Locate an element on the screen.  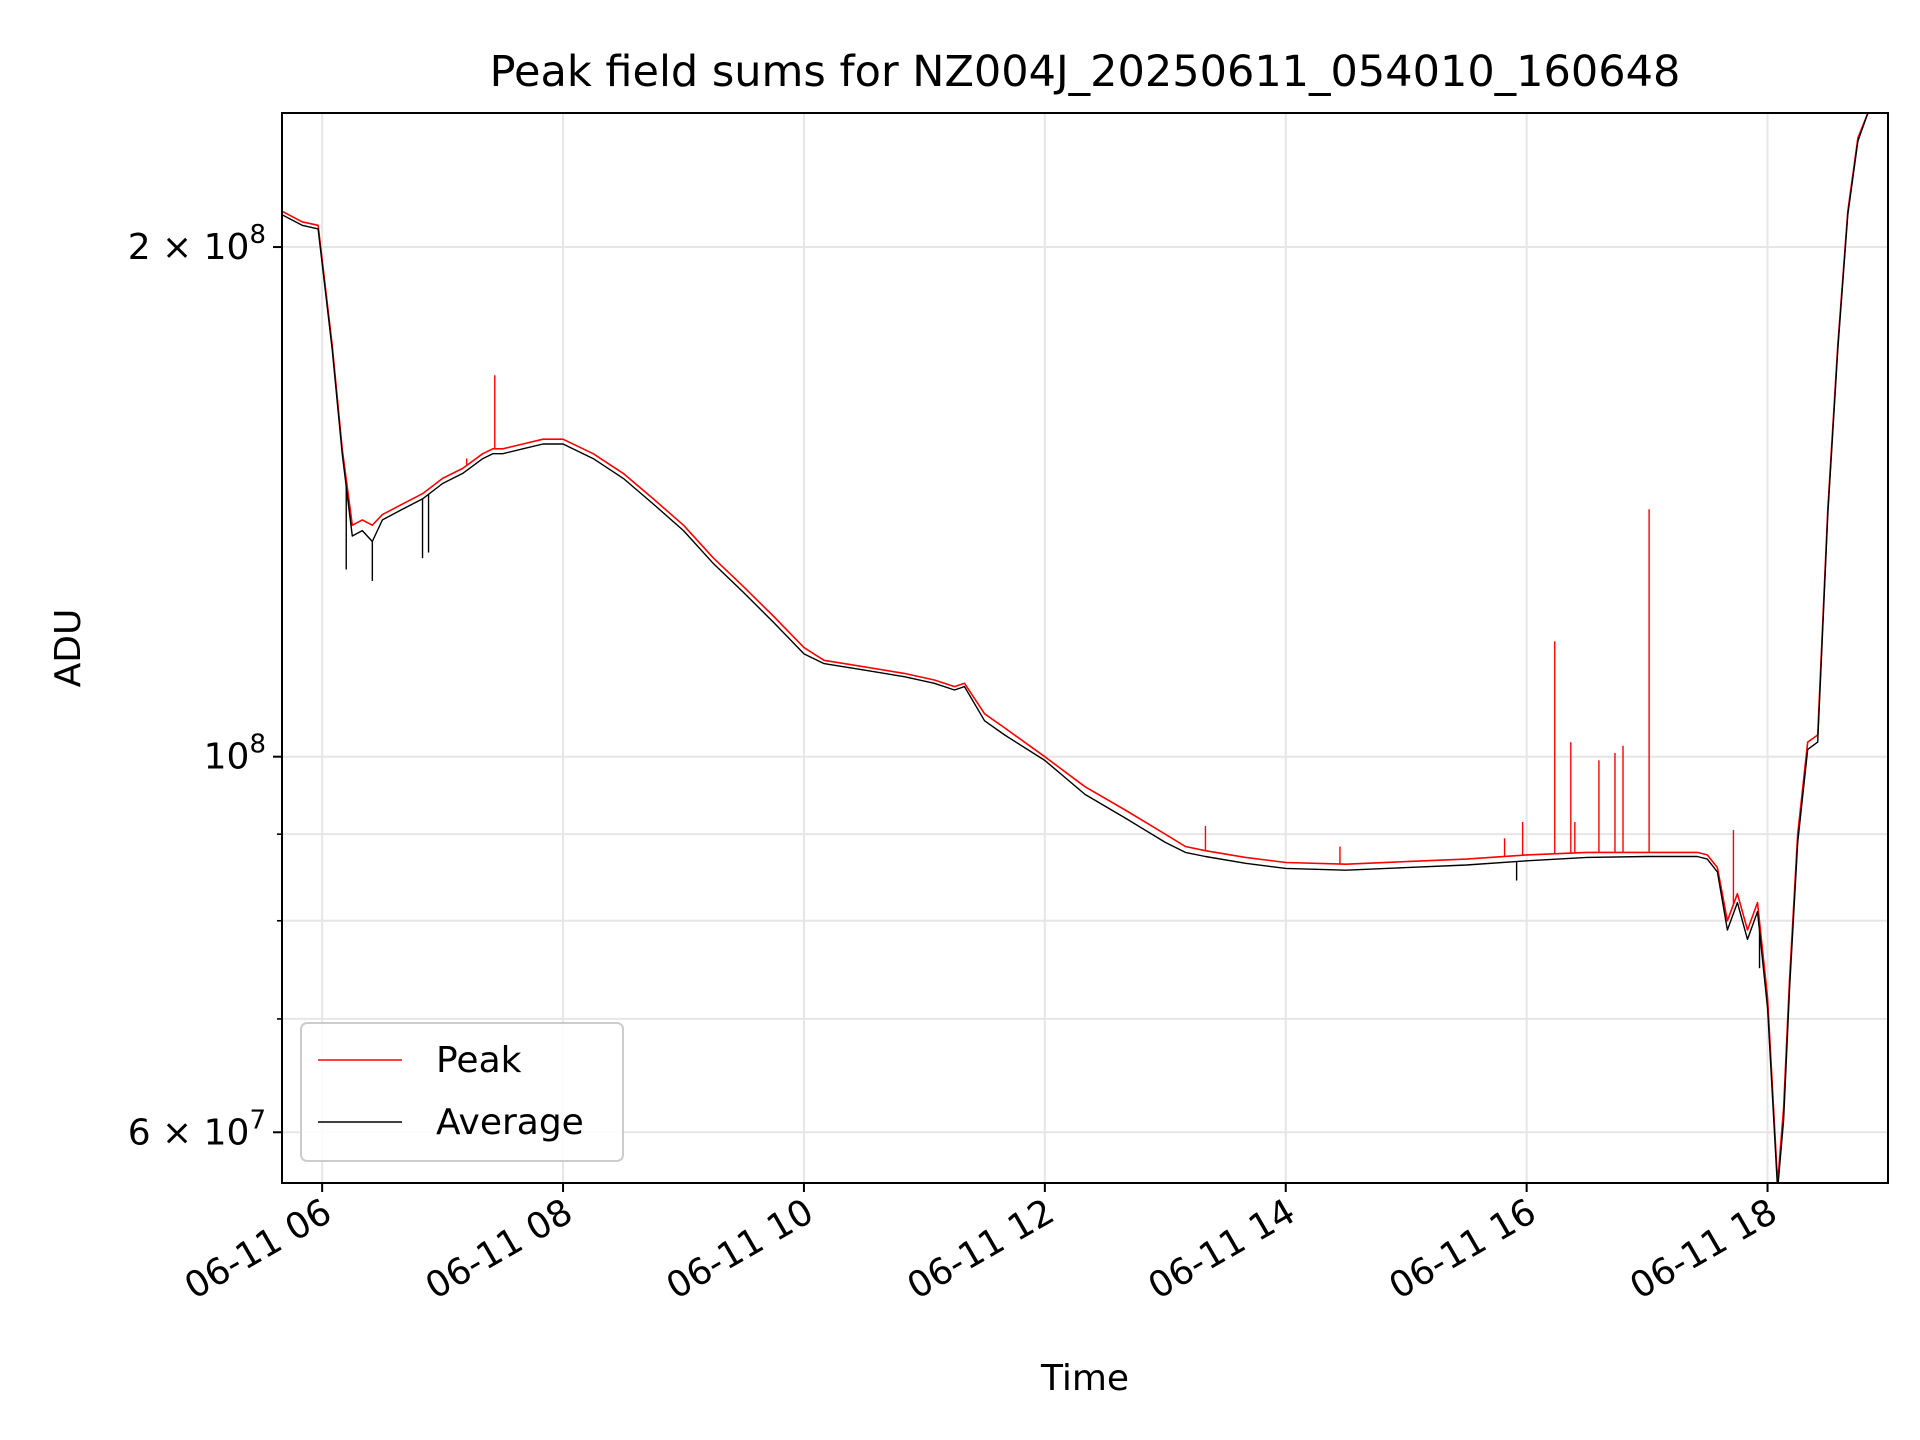
legend-box is located at coordinates (462, 1092).